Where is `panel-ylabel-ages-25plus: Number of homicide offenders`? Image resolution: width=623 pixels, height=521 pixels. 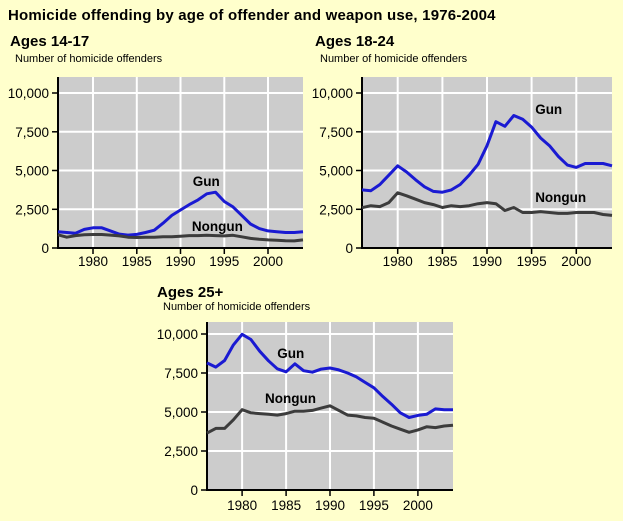 panel-ylabel-ages-25plus: Number of homicide offenders is located at coordinates (237, 307).